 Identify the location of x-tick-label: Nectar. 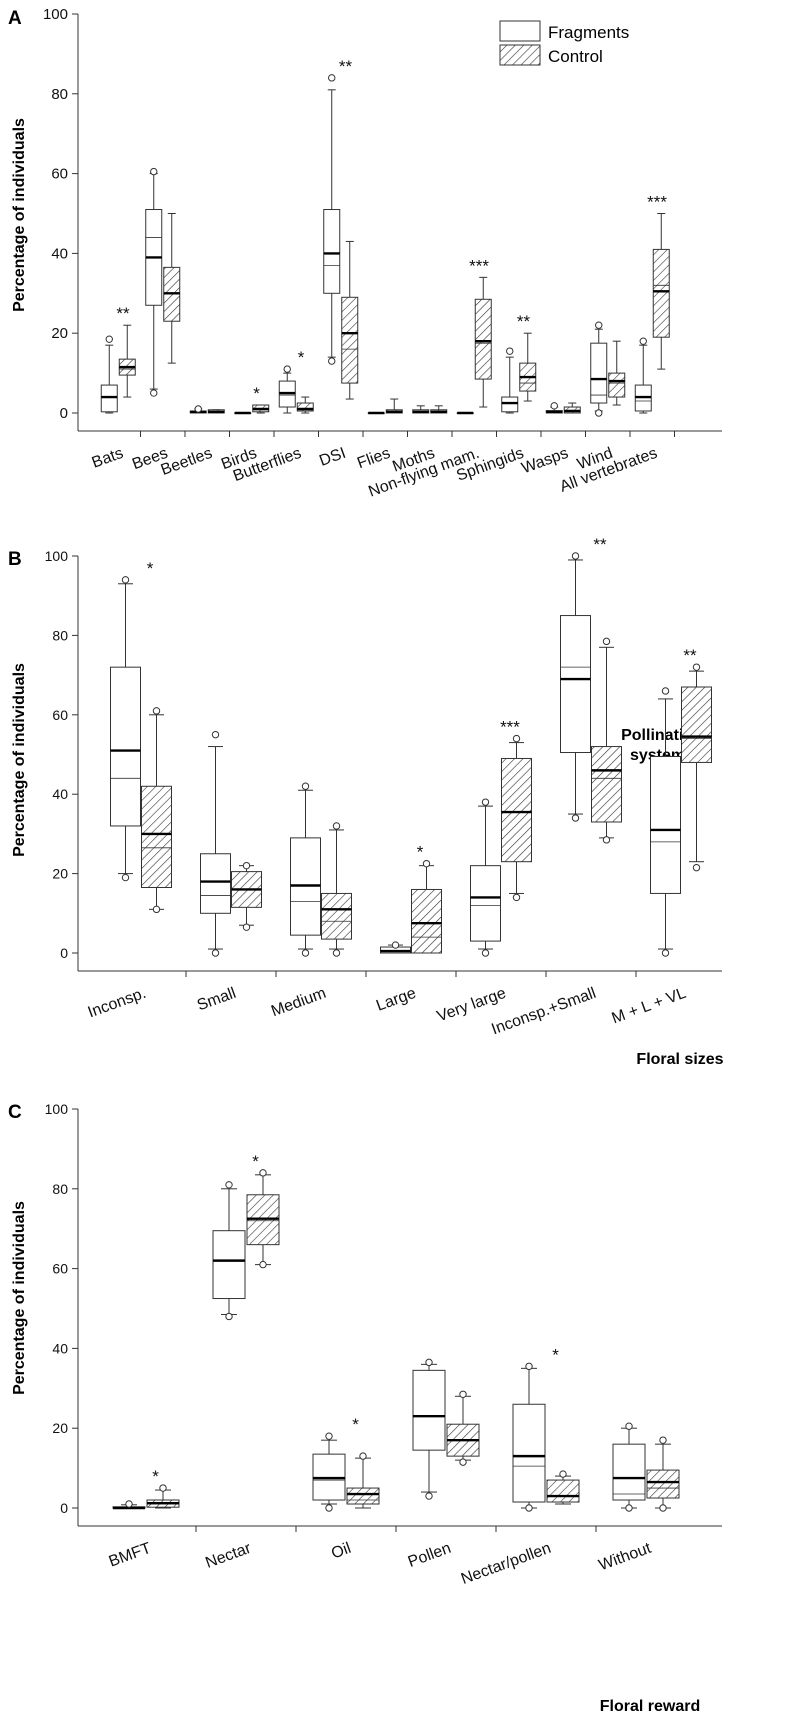
(228, 1556).